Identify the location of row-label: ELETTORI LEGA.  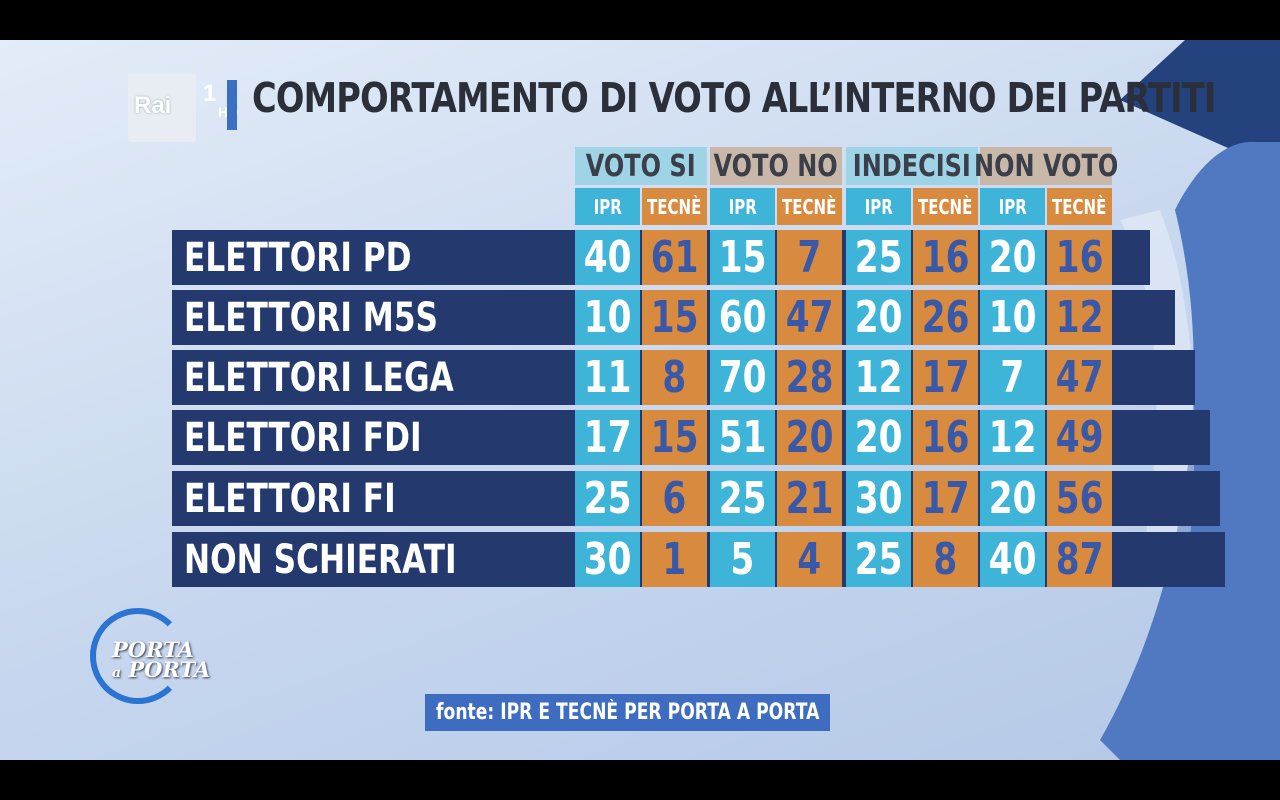
(319, 377).